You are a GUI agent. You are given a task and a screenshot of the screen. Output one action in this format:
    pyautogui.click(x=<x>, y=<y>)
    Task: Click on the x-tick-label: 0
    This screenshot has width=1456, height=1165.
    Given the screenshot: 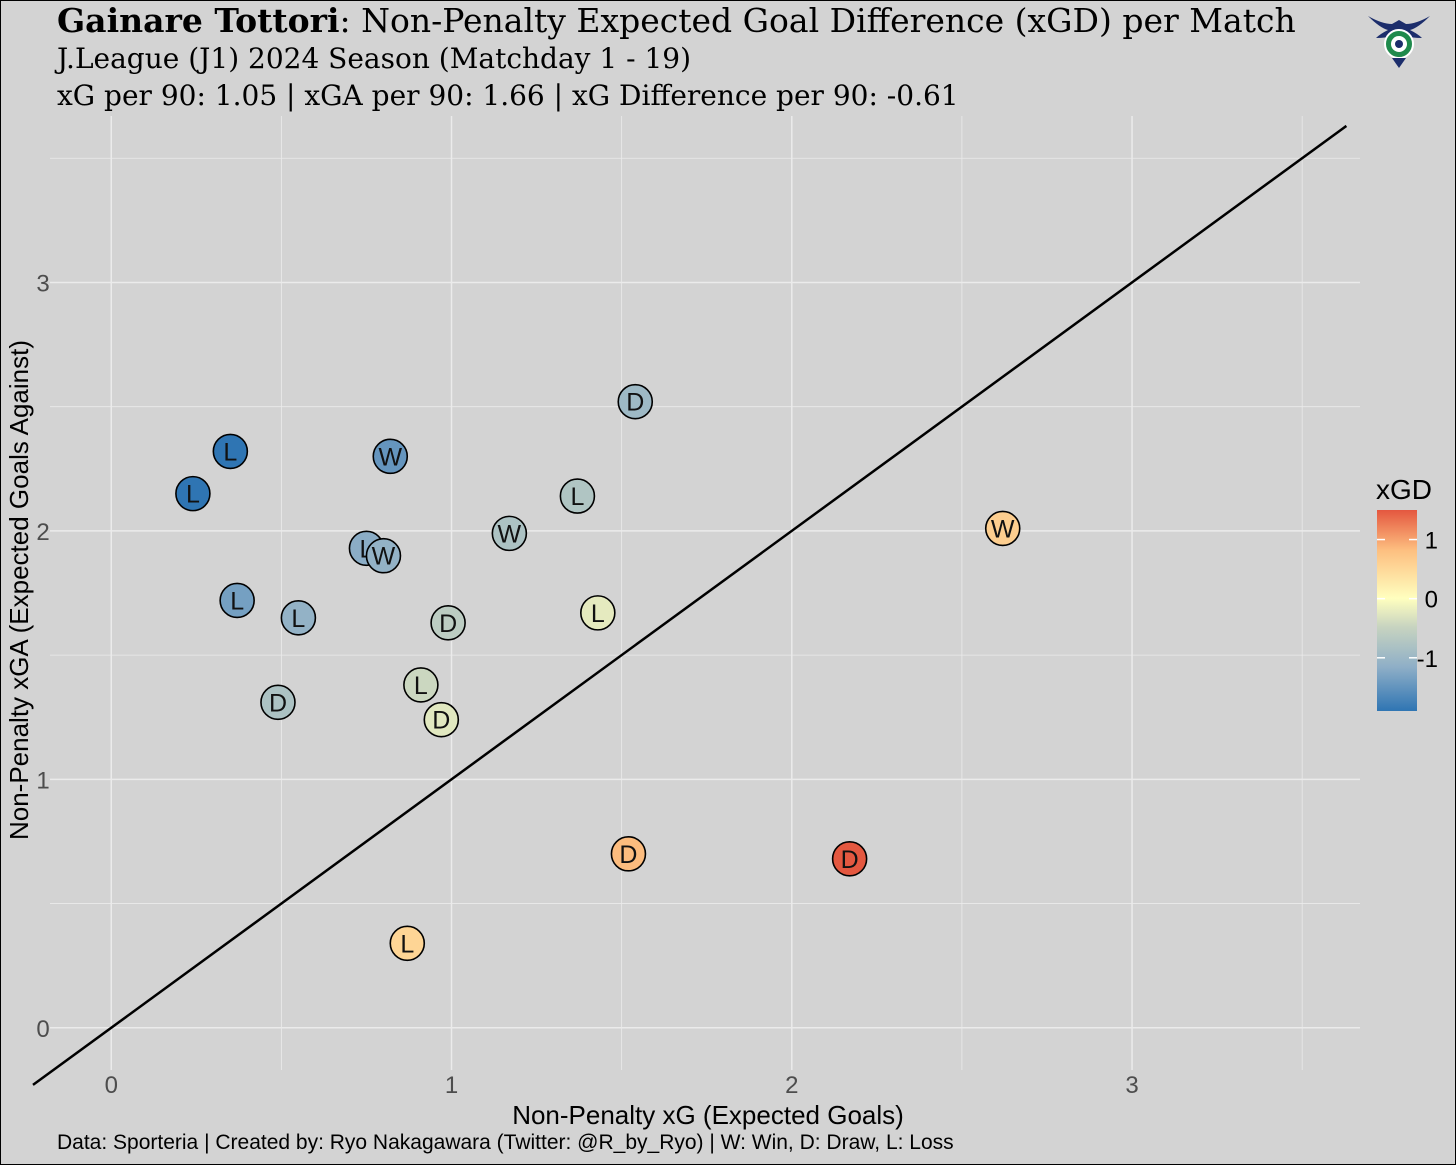 What is the action you would take?
    pyautogui.click(x=111, y=1085)
    